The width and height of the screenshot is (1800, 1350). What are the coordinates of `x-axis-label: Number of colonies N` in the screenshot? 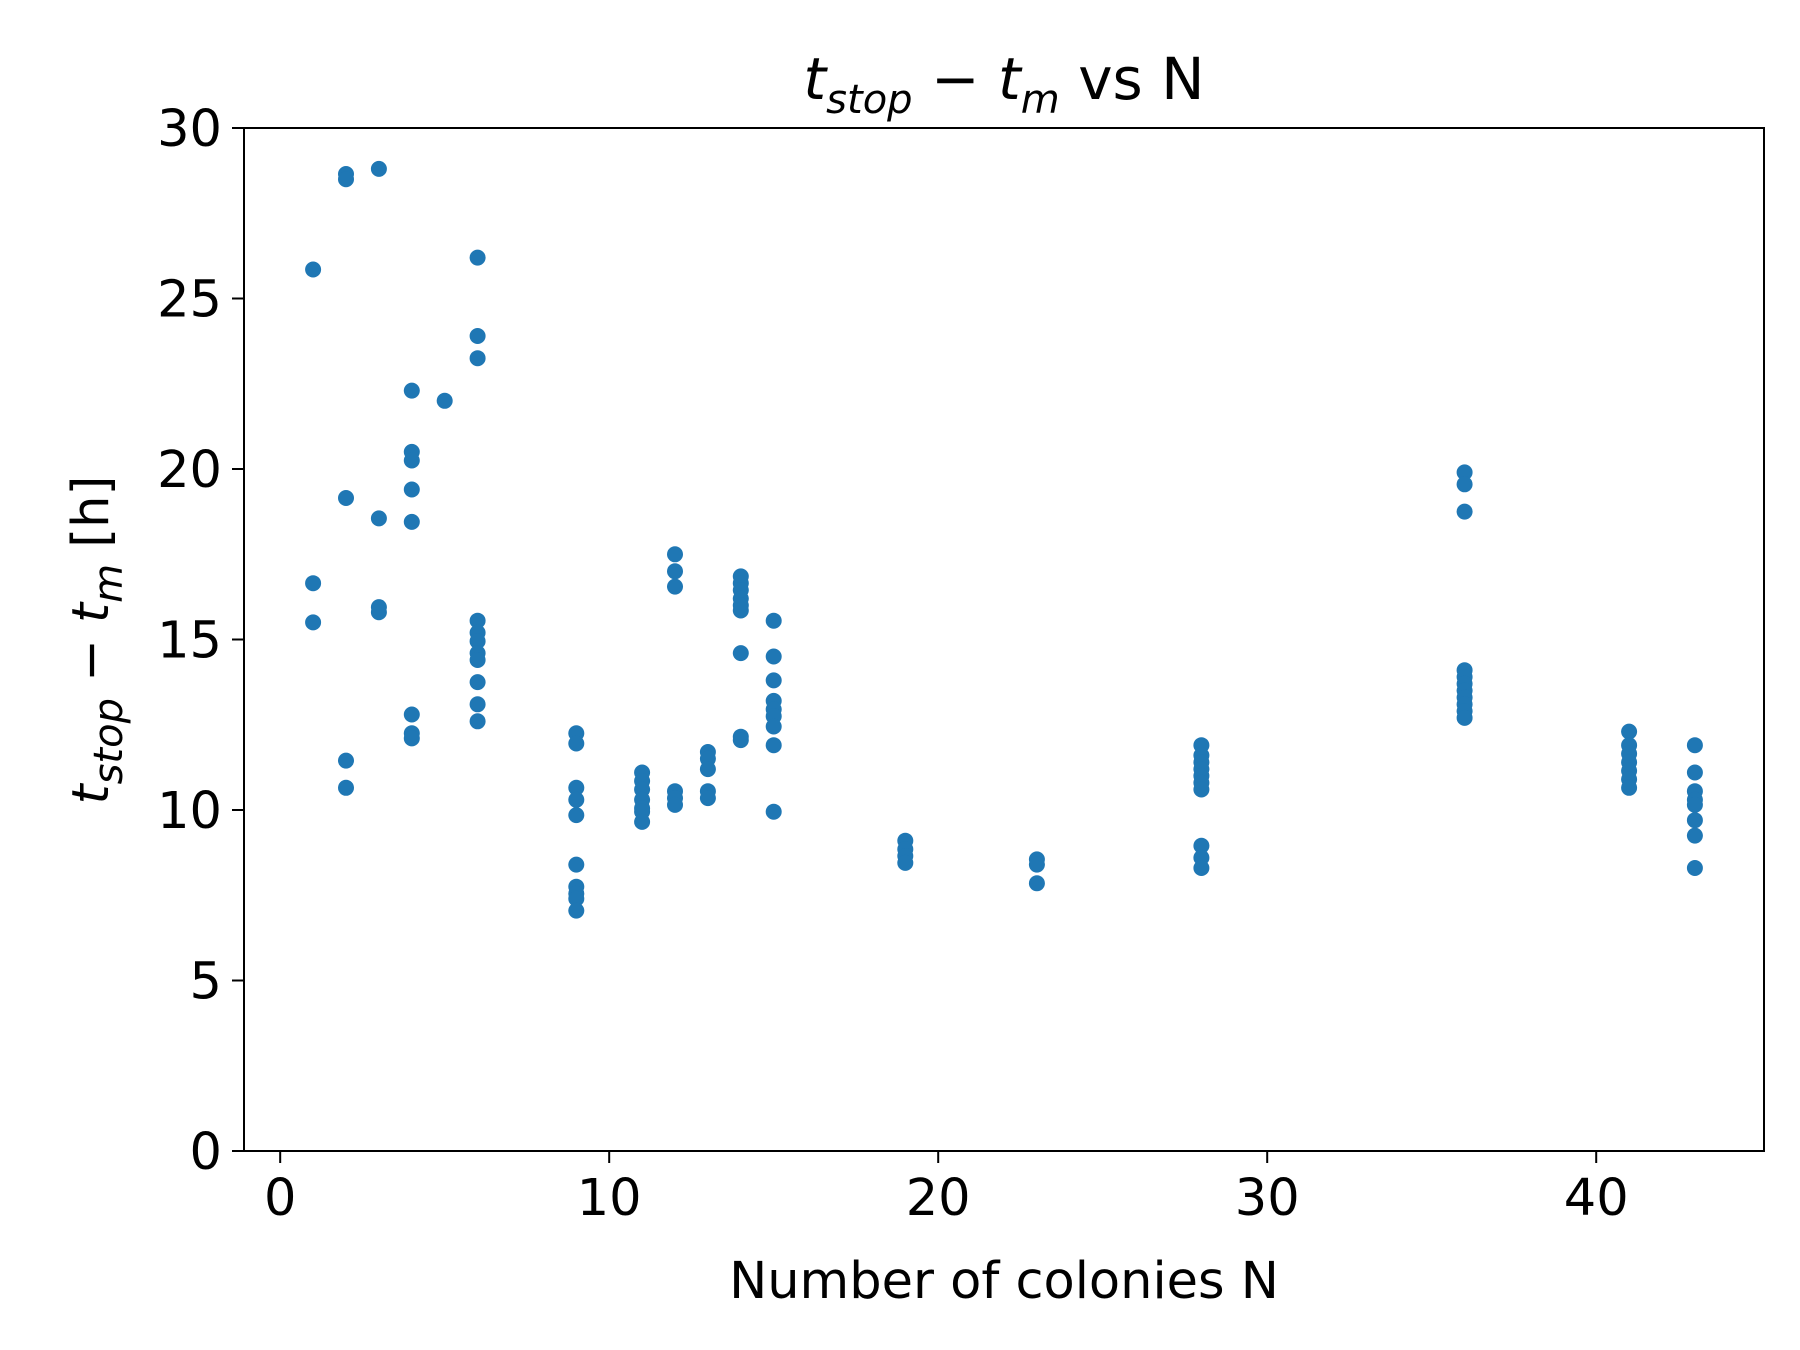 It's located at (1004, 1281).